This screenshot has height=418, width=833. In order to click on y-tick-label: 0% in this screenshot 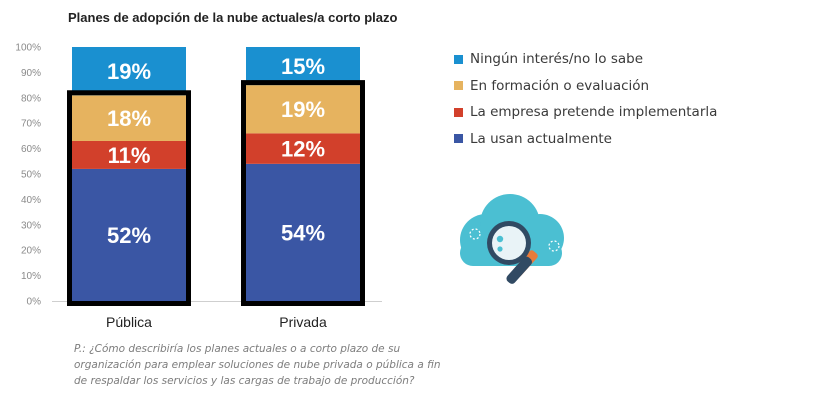, I will do `click(34, 302)`.